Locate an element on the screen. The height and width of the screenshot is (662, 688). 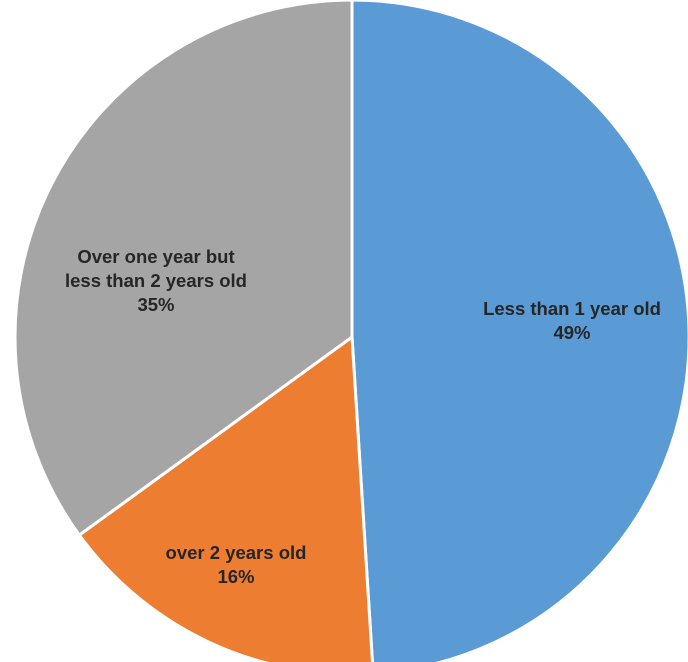
pie-value-label: 35% is located at coordinates (155, 304).